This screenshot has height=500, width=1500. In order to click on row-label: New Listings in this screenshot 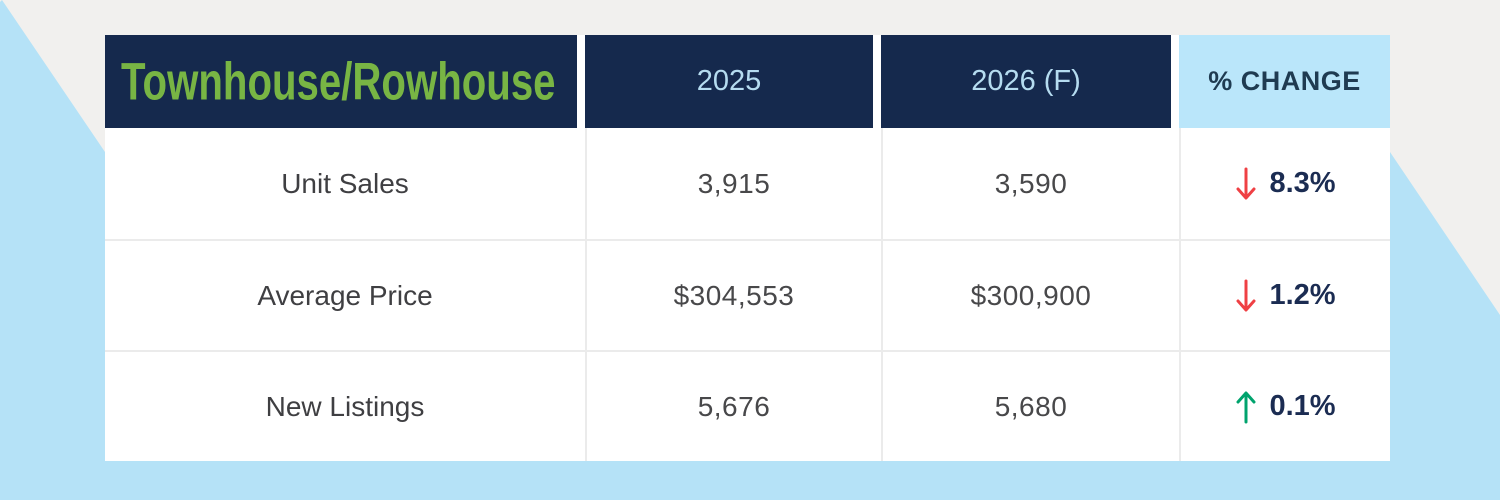, I will do `click(345, 406)`.